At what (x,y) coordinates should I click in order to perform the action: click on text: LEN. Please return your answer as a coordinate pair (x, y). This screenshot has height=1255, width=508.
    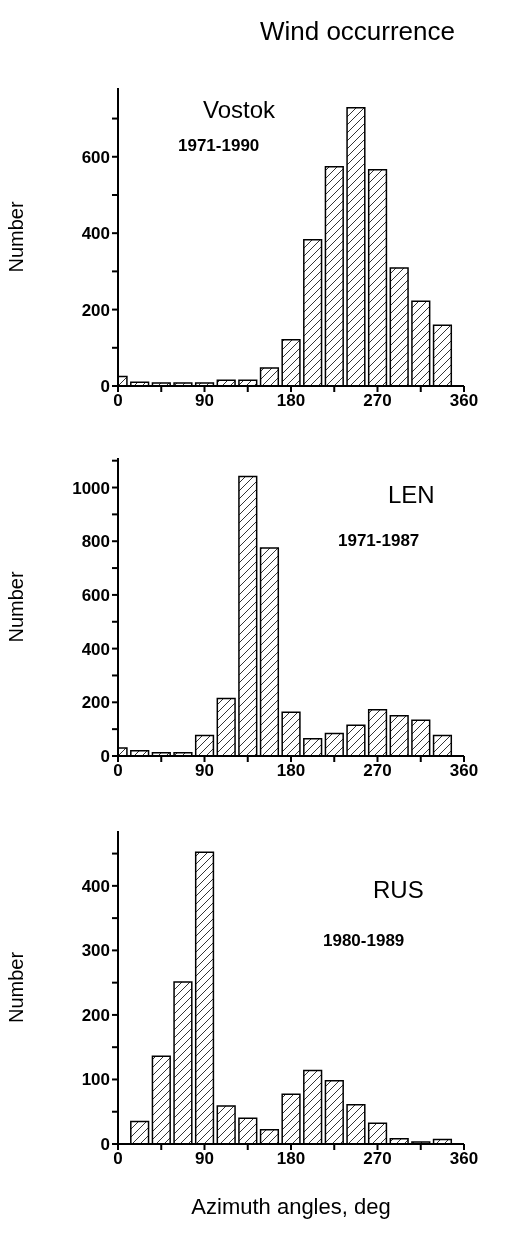
    Looking at the image, I should click on (411, 495).